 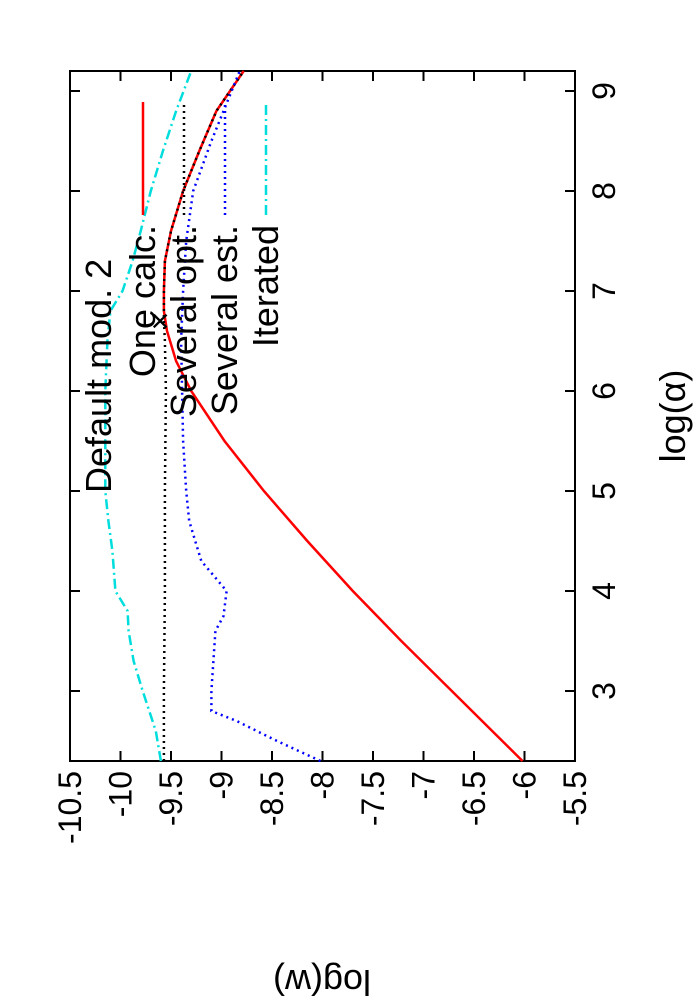 I want to click on y-tick-label: -10.5, so click(x=70, y=807).